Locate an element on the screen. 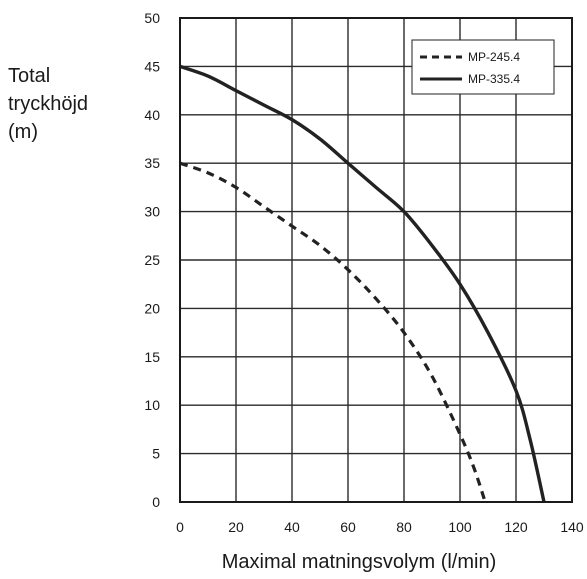  x-tick-label-140: 140 is located at coordinates (572, 527).